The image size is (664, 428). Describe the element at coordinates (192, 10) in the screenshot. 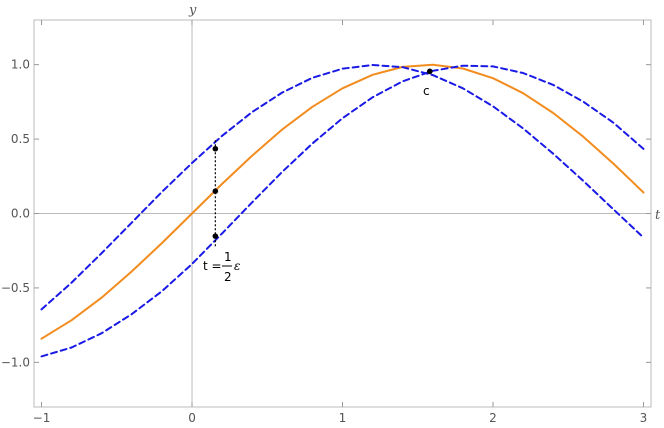

I see `y-axis-label: y` at that location.